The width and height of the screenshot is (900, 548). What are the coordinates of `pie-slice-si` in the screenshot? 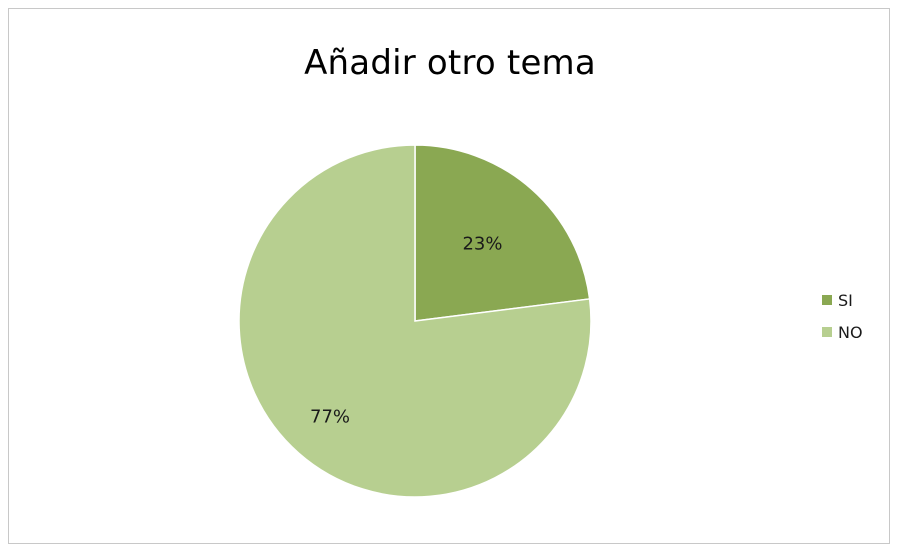 It's located at (502, 233).